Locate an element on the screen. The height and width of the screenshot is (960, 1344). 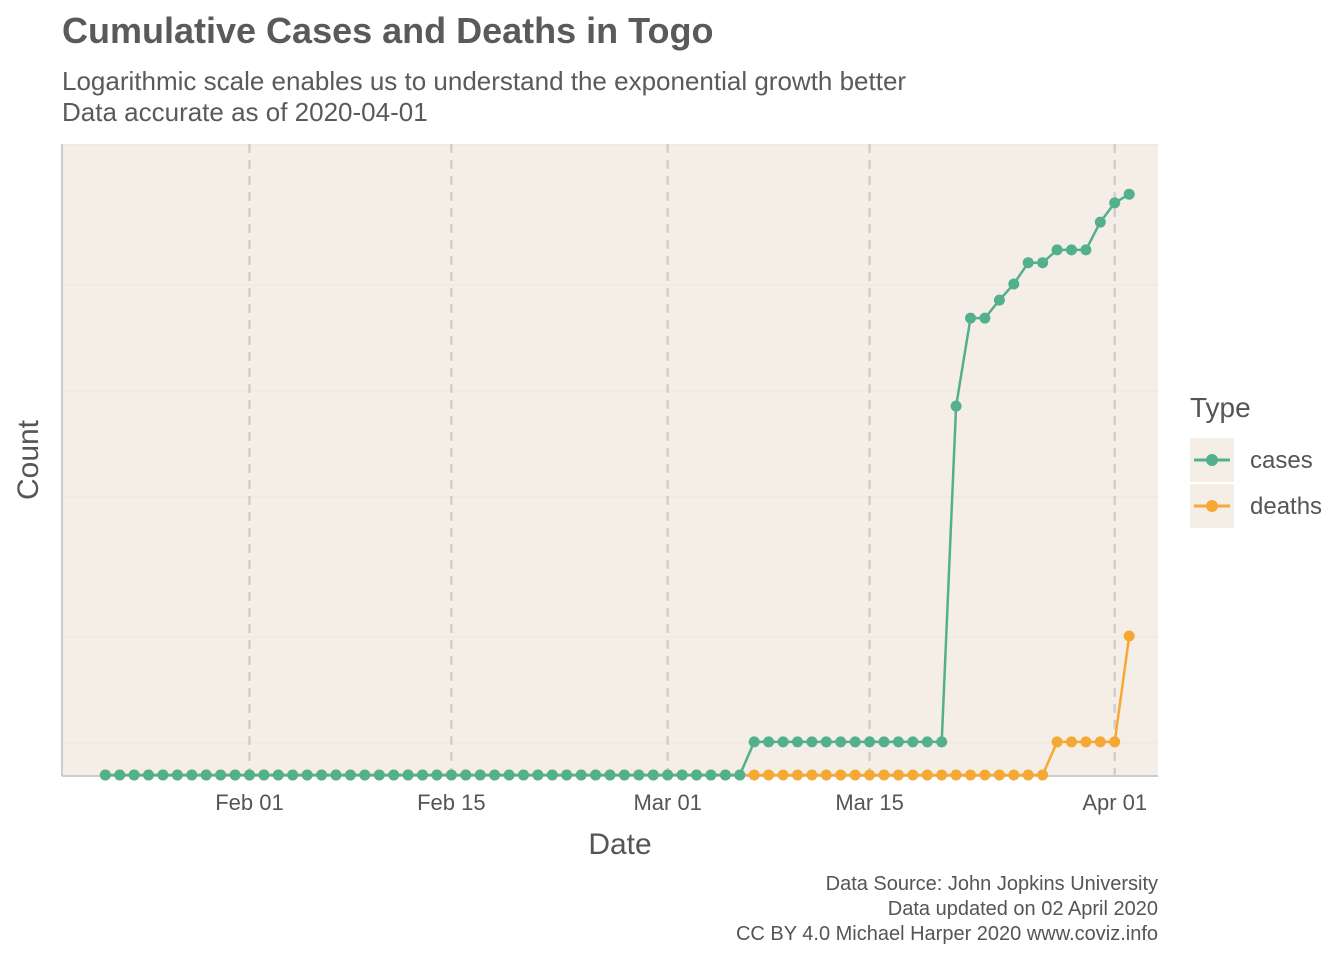
x-axis-title: Date is located at coordinates (619, 844).